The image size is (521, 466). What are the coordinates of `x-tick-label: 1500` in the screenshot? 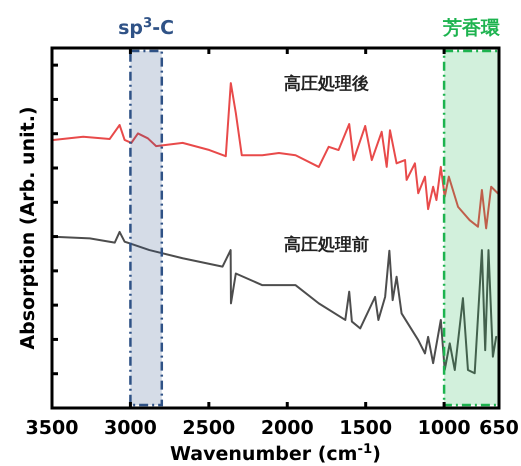 It's located at (365, 428).